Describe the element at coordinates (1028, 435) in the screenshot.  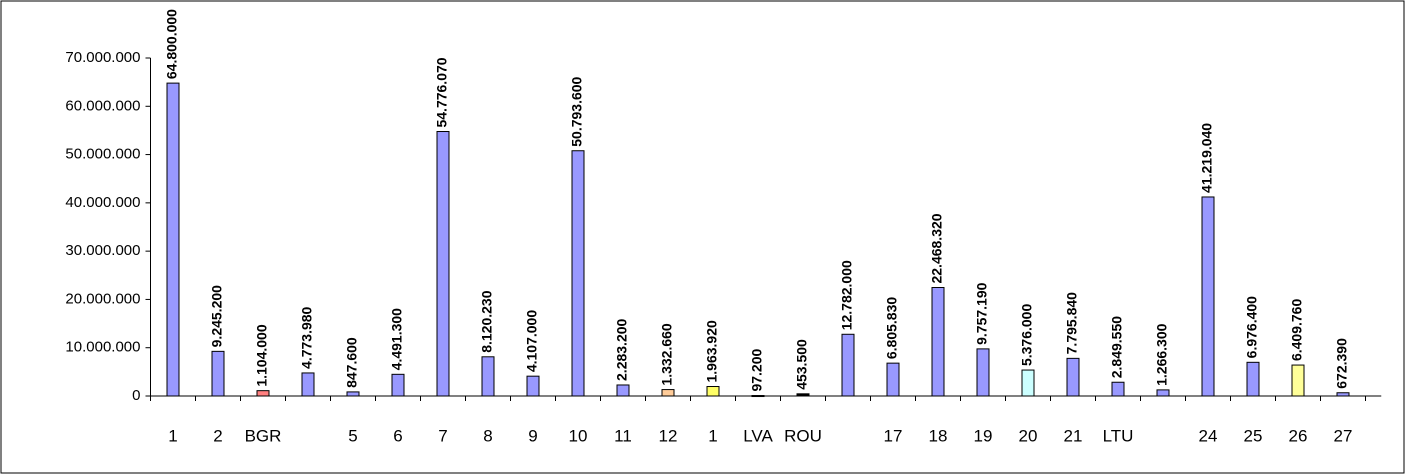
I see `x-tick-label: 20` at that location.